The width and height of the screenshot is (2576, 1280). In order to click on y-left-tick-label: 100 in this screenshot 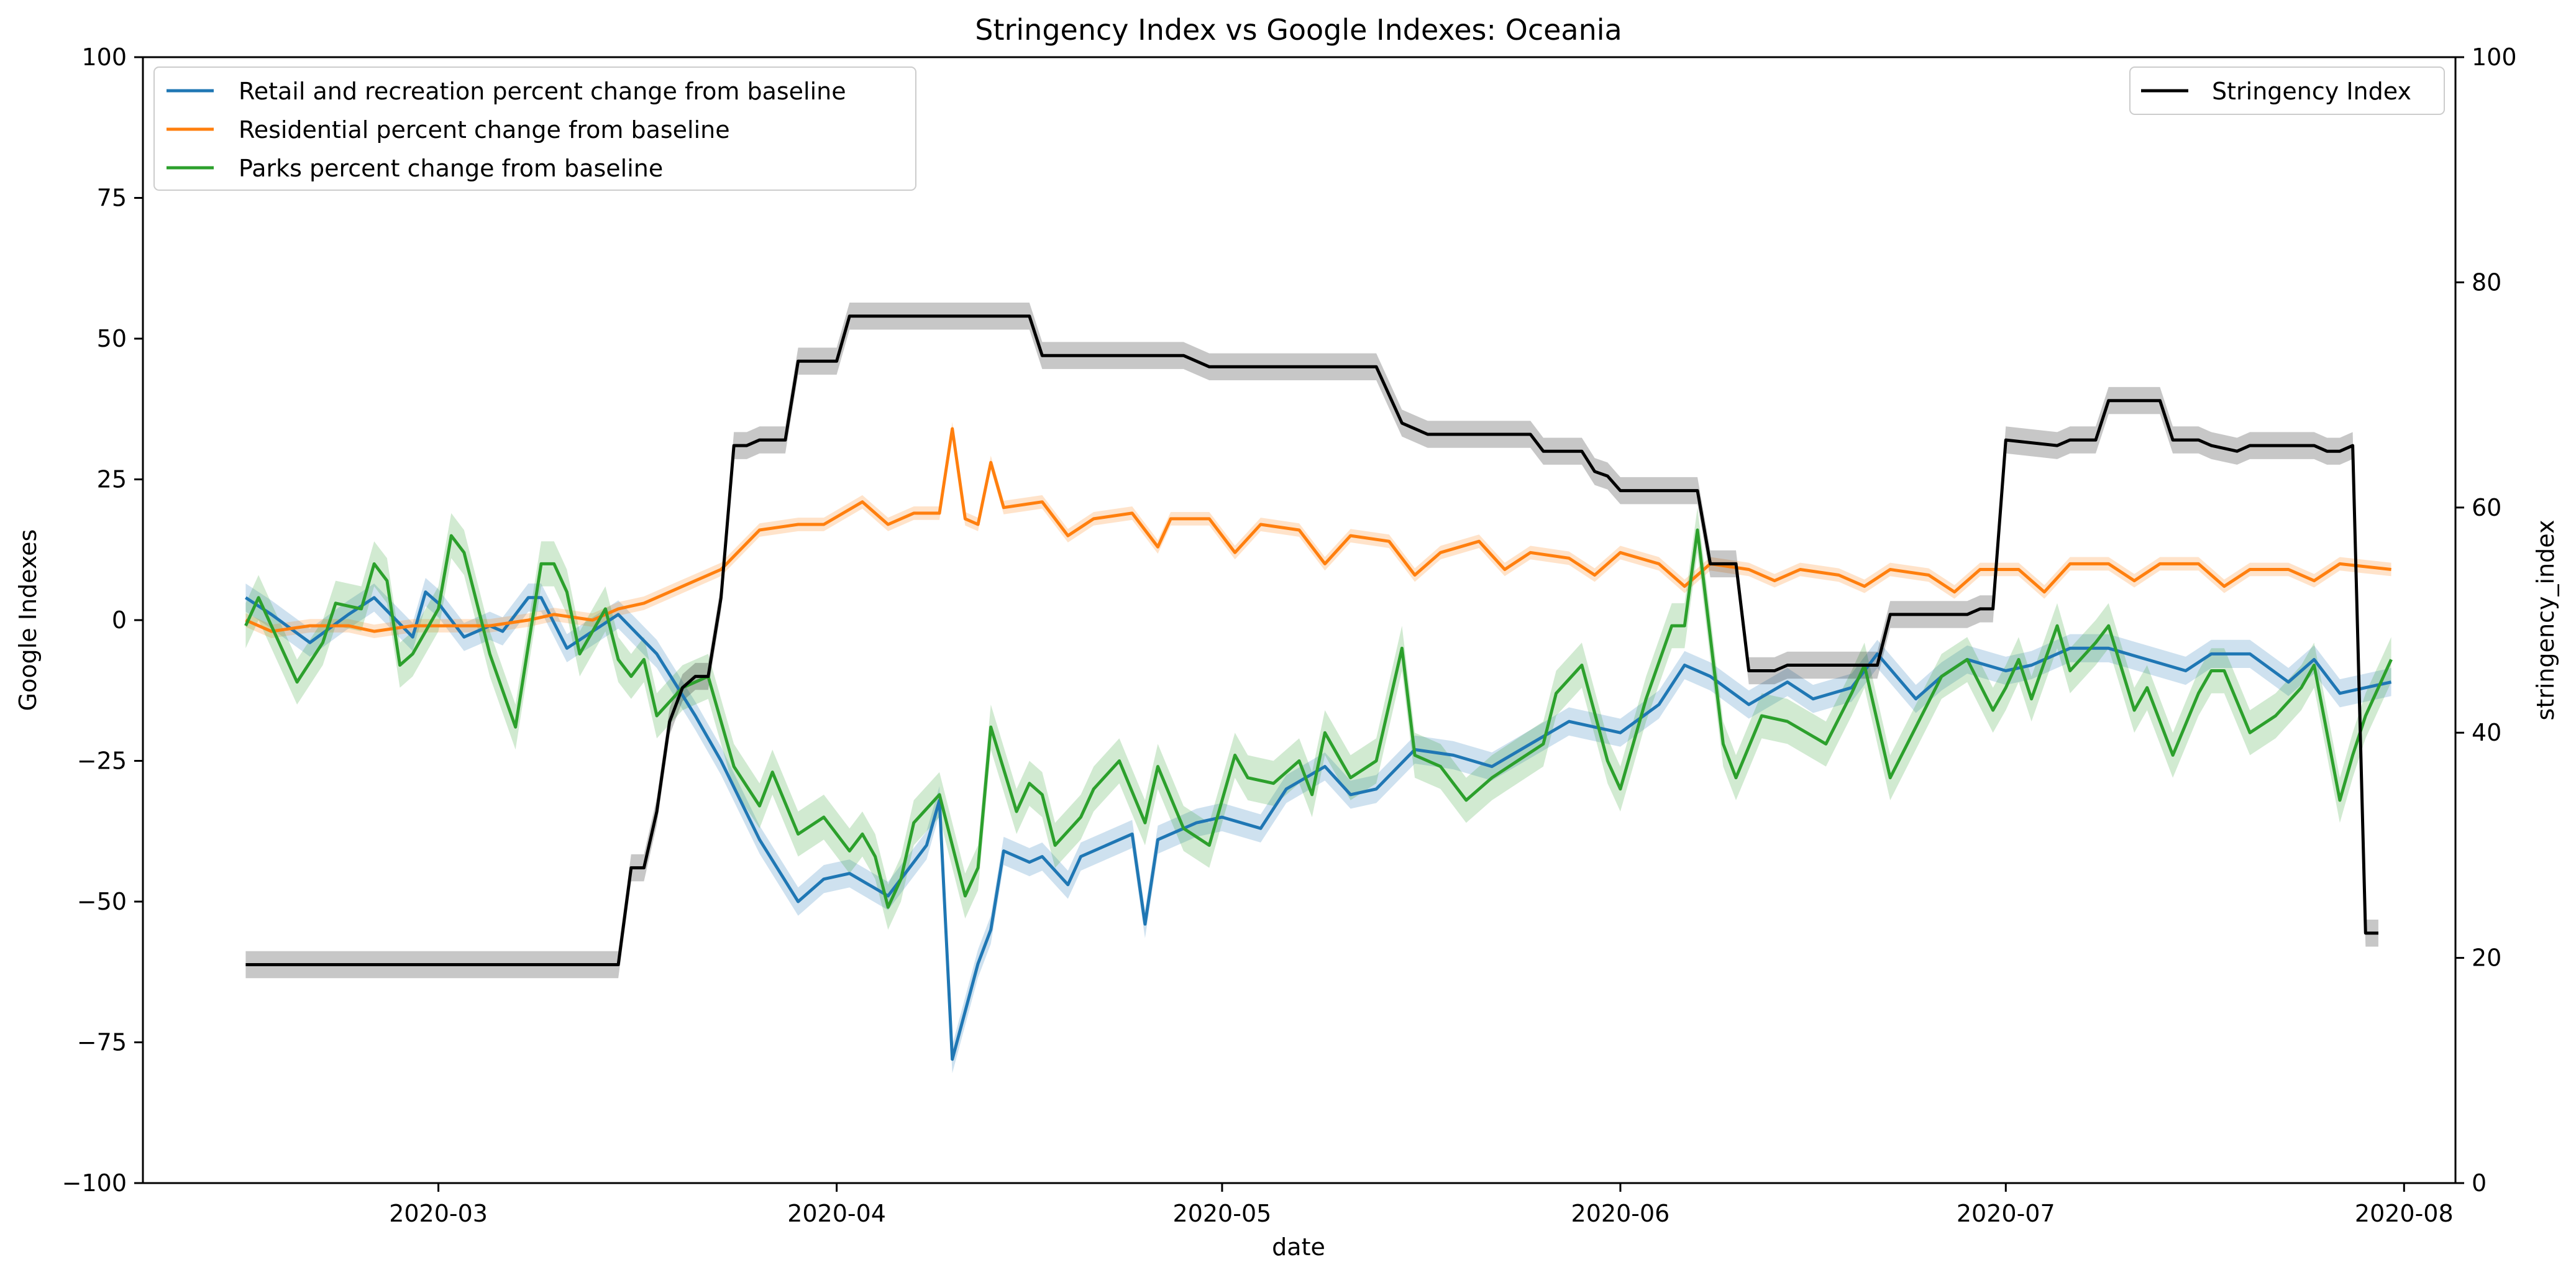, I will do `click(104, 57)`.